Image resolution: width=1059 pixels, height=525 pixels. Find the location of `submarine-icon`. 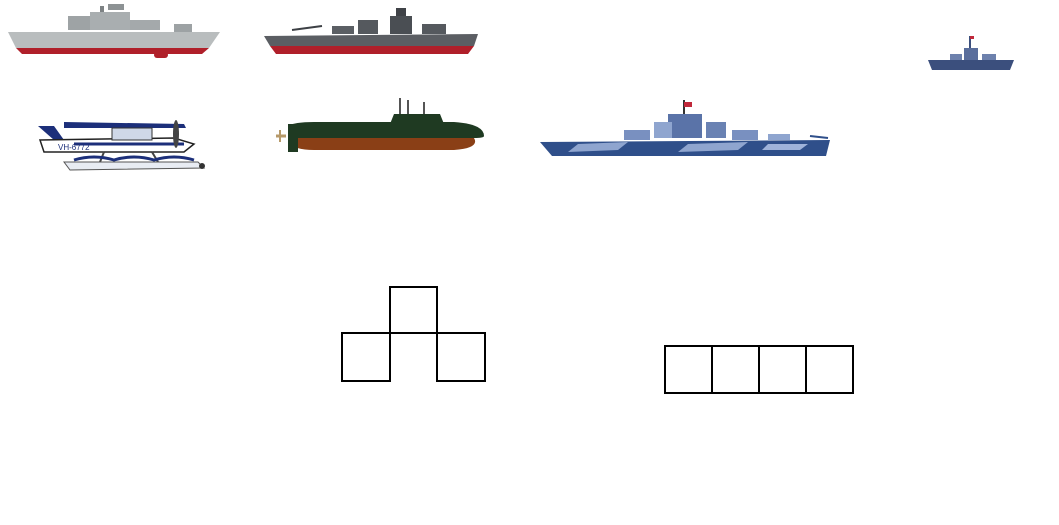

submarine-icon is located at coordinates (380, 125).